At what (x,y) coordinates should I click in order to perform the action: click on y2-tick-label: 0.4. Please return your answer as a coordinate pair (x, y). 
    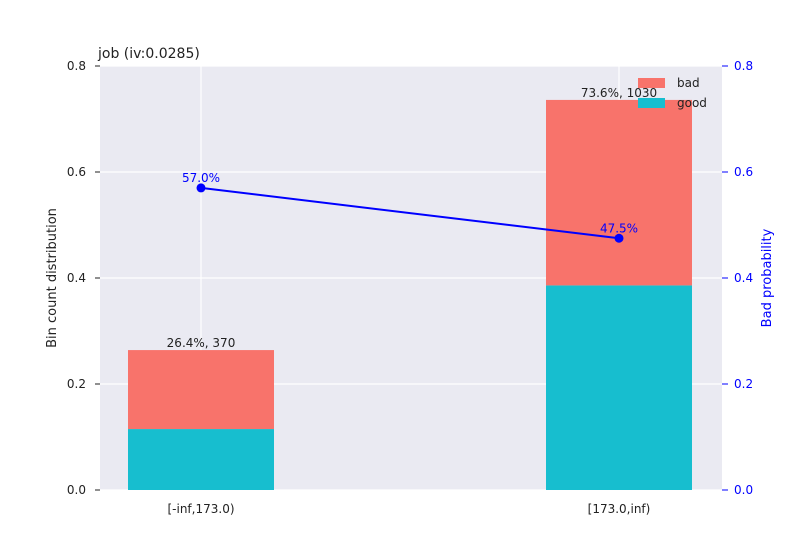
    Looking at the image, I should click on (743, 278).